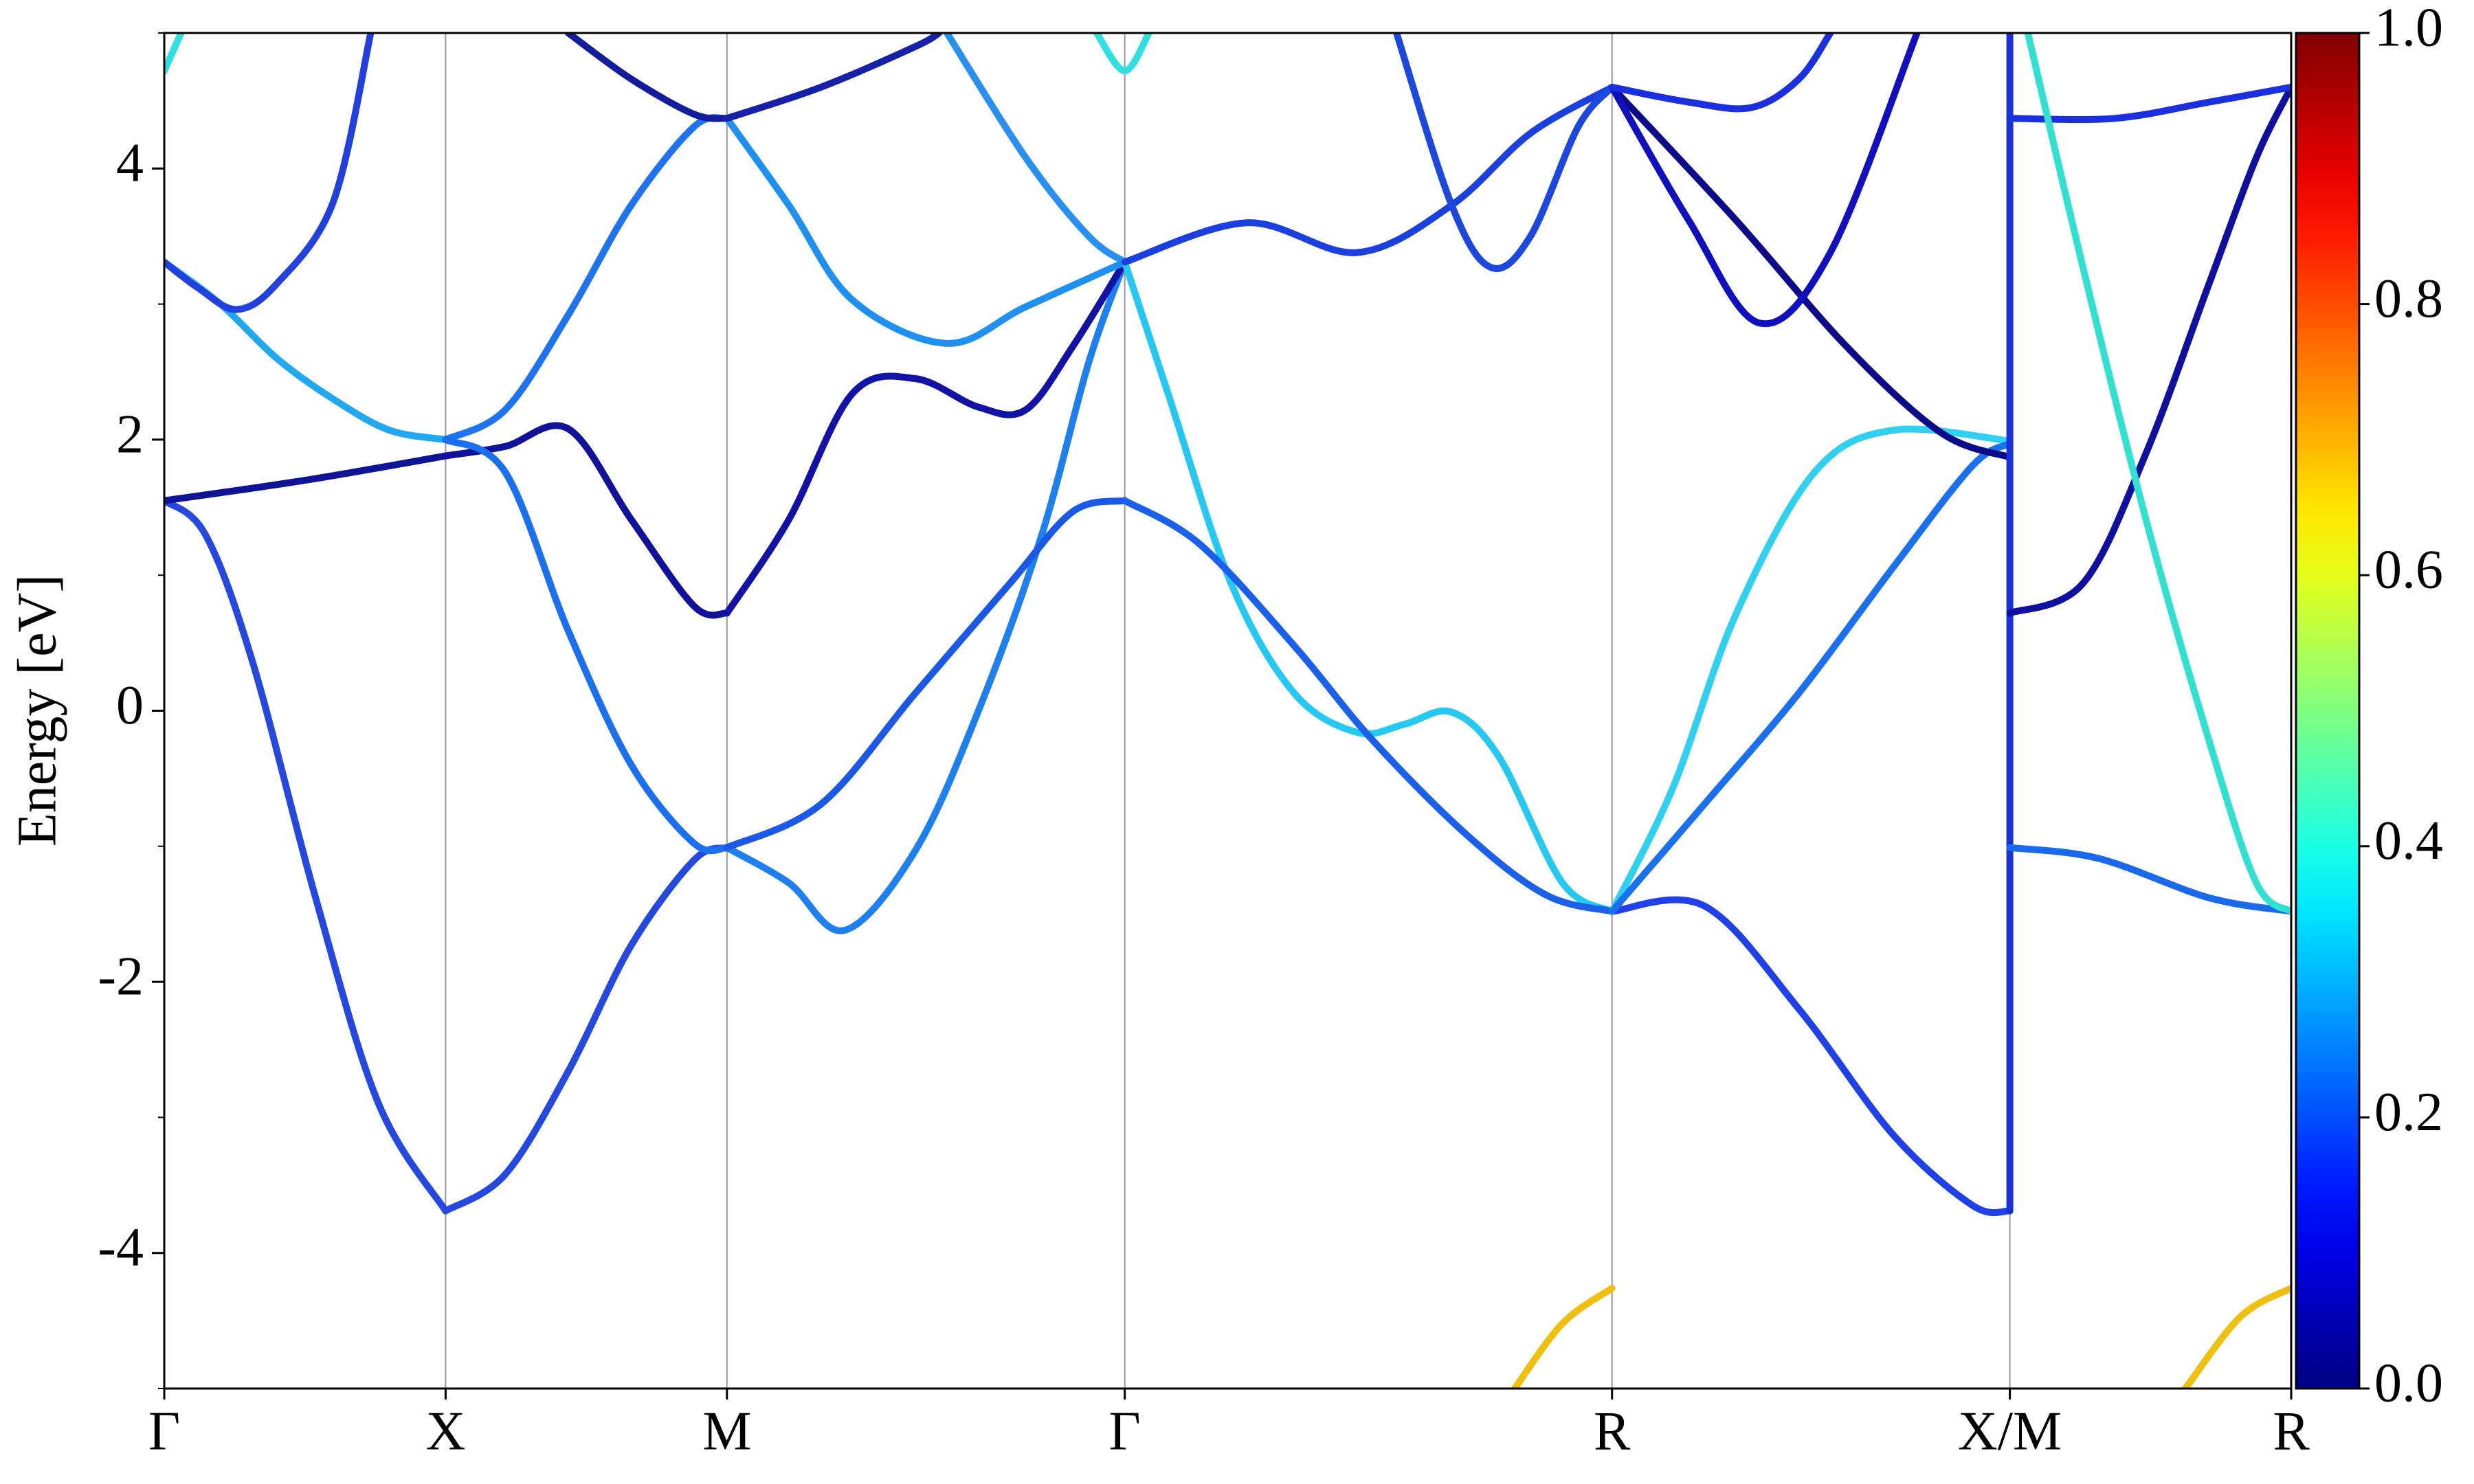 This screenshot has width=2474, height=1484. What do you see at coordinates (121, 1247) in the screenshot?
I see `y-tick-label: -4` at bounding box center [121, 1247].